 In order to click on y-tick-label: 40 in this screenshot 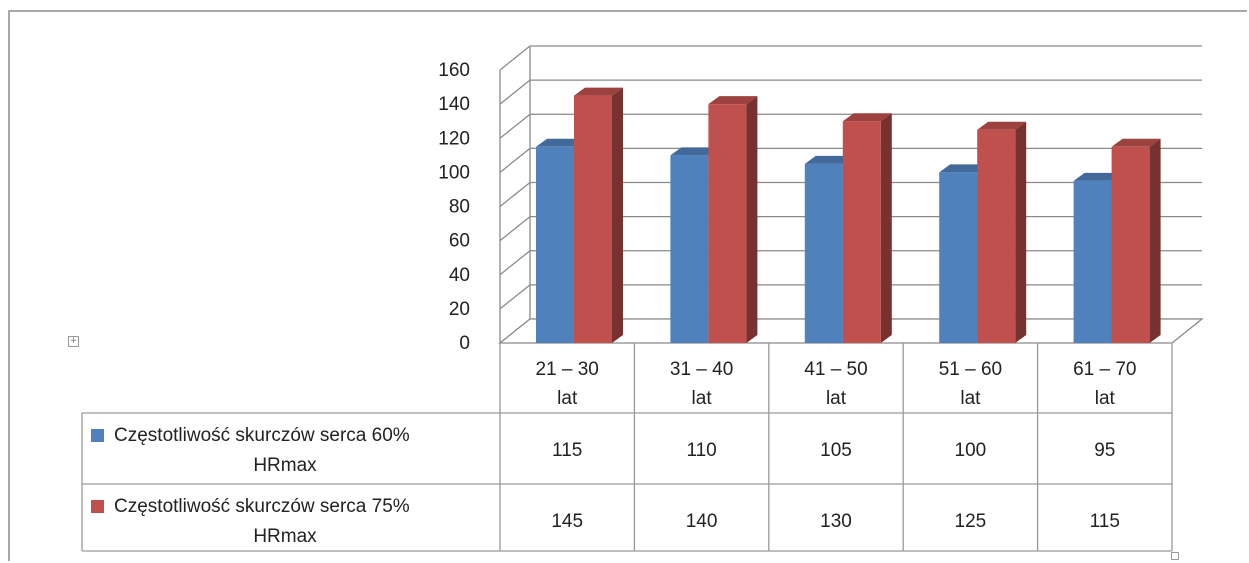, I will do `click(459, 275)`.